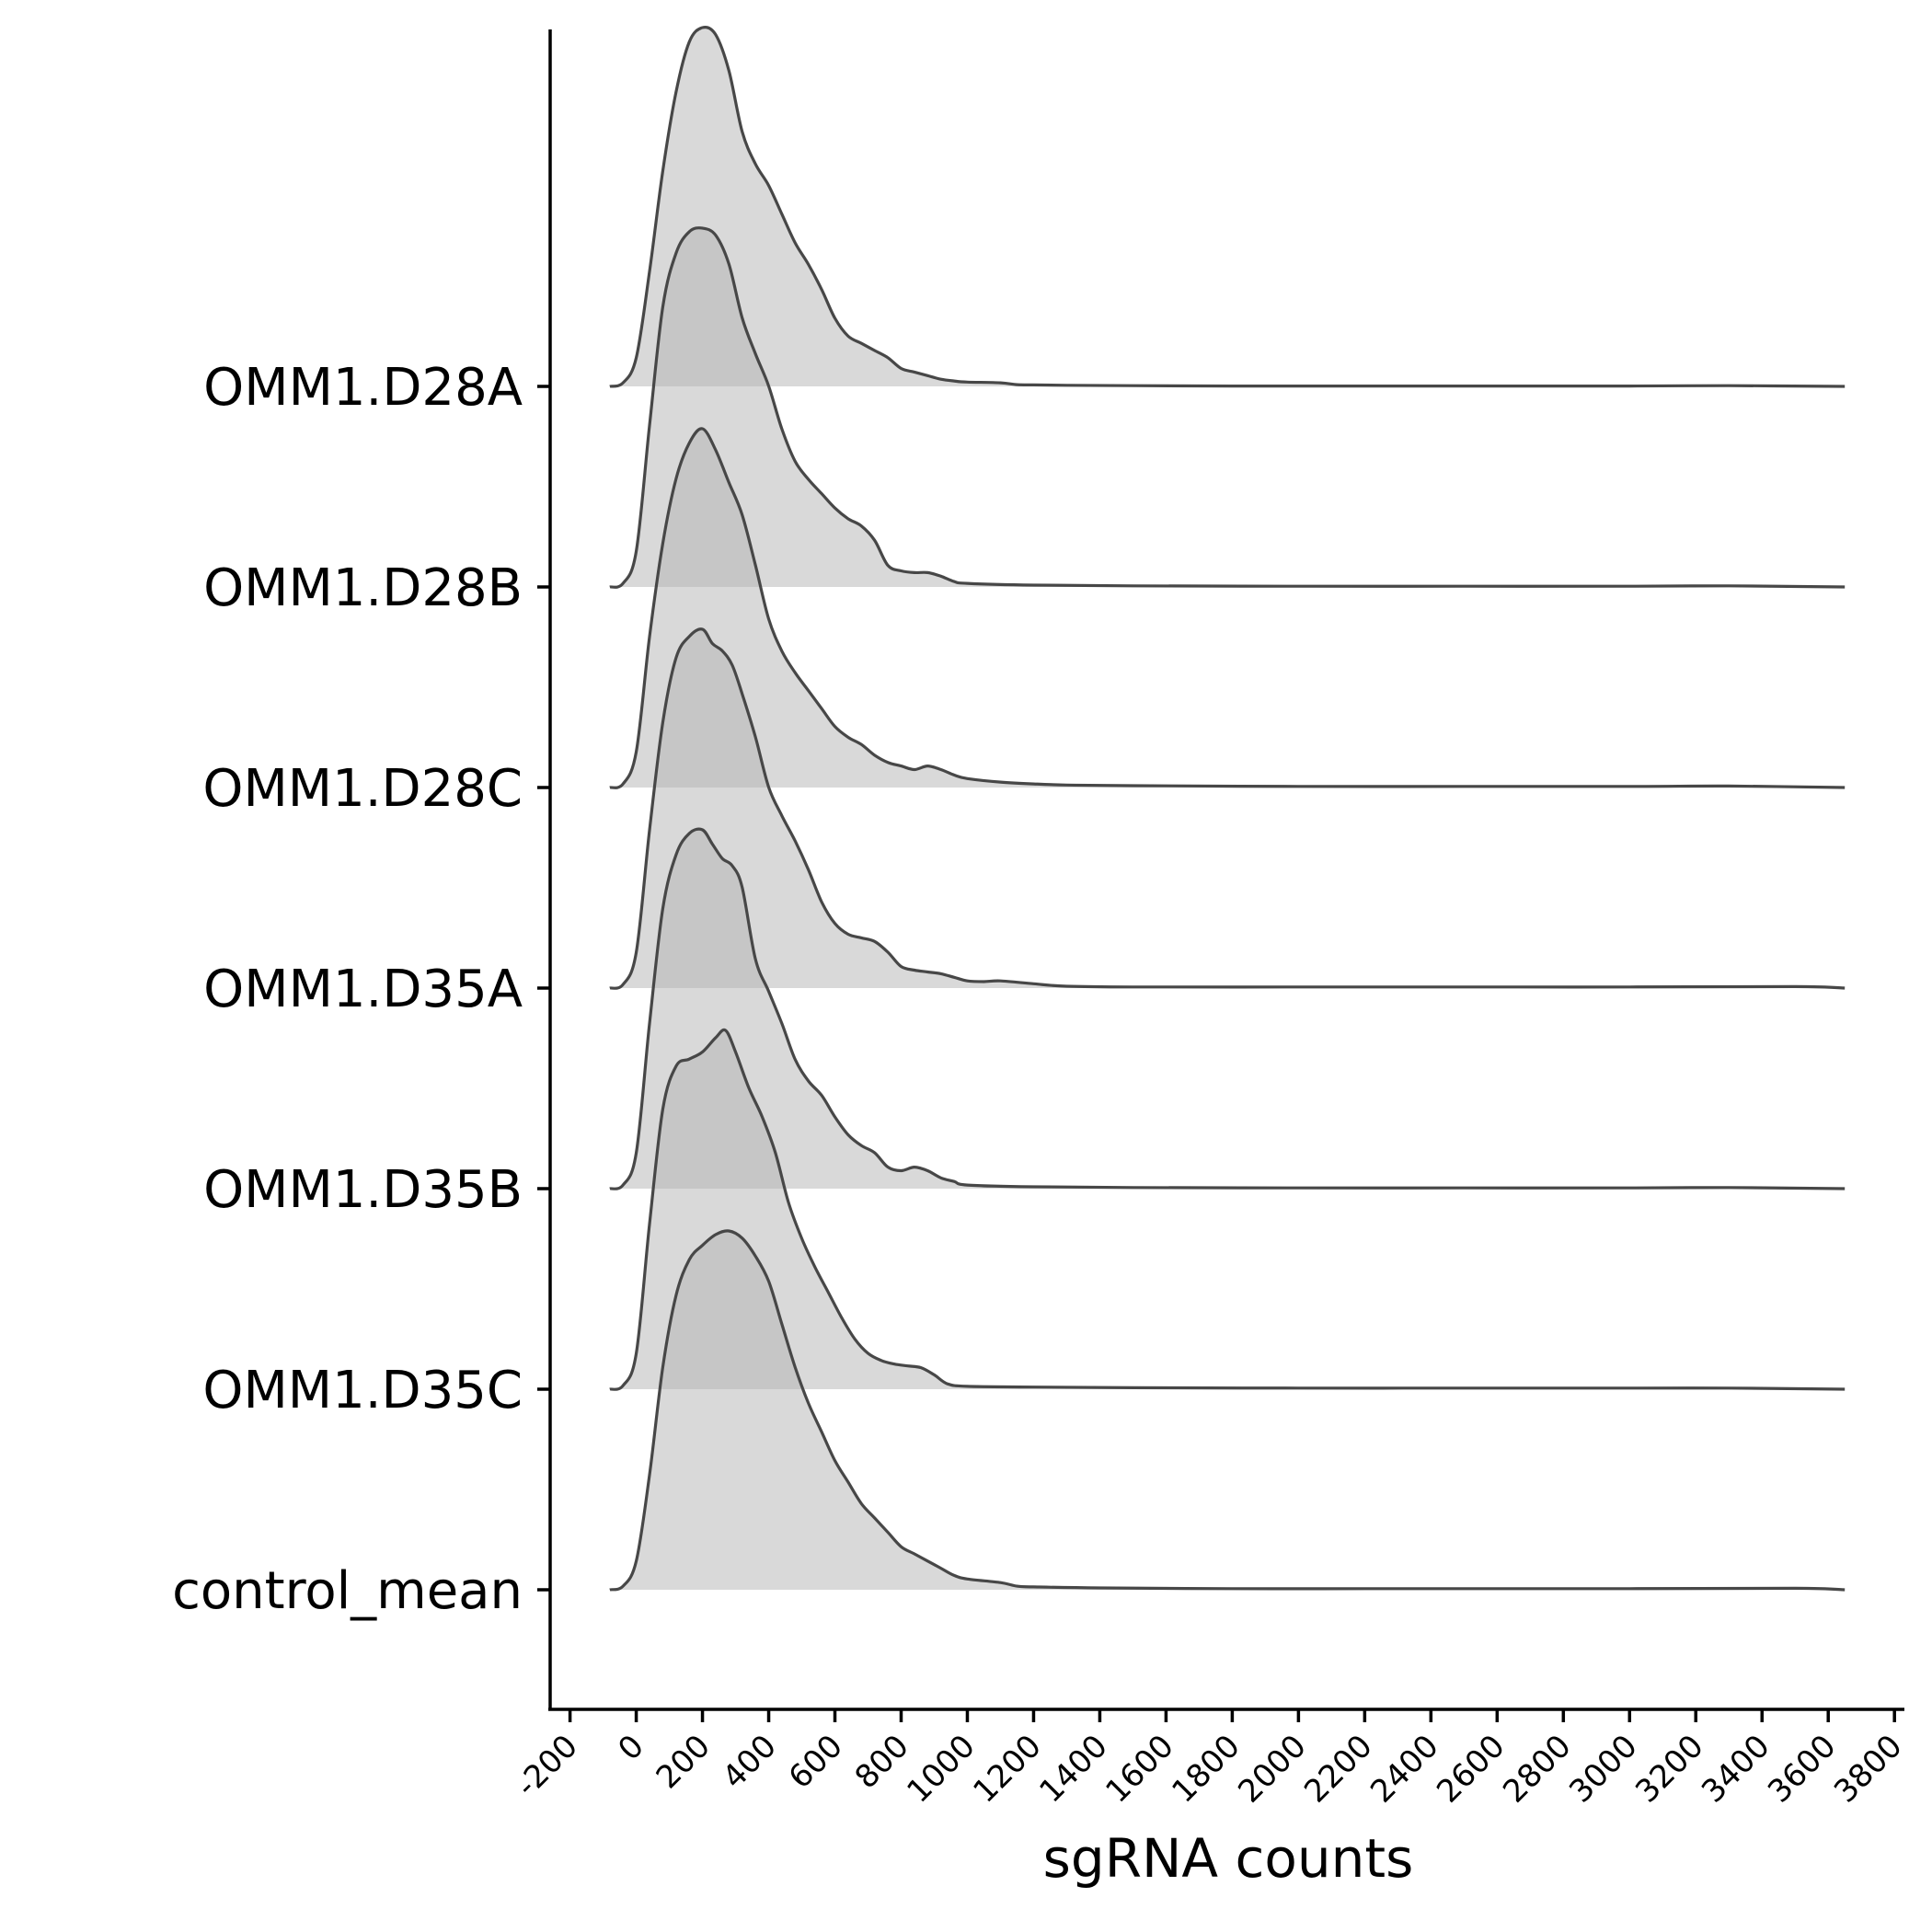 The height and width of the screenshot is (1932, 1932). Describe the element at coordinates (363, 588) in the screenshot. I see `y-tick-label: OMM1.D28B` at that location.